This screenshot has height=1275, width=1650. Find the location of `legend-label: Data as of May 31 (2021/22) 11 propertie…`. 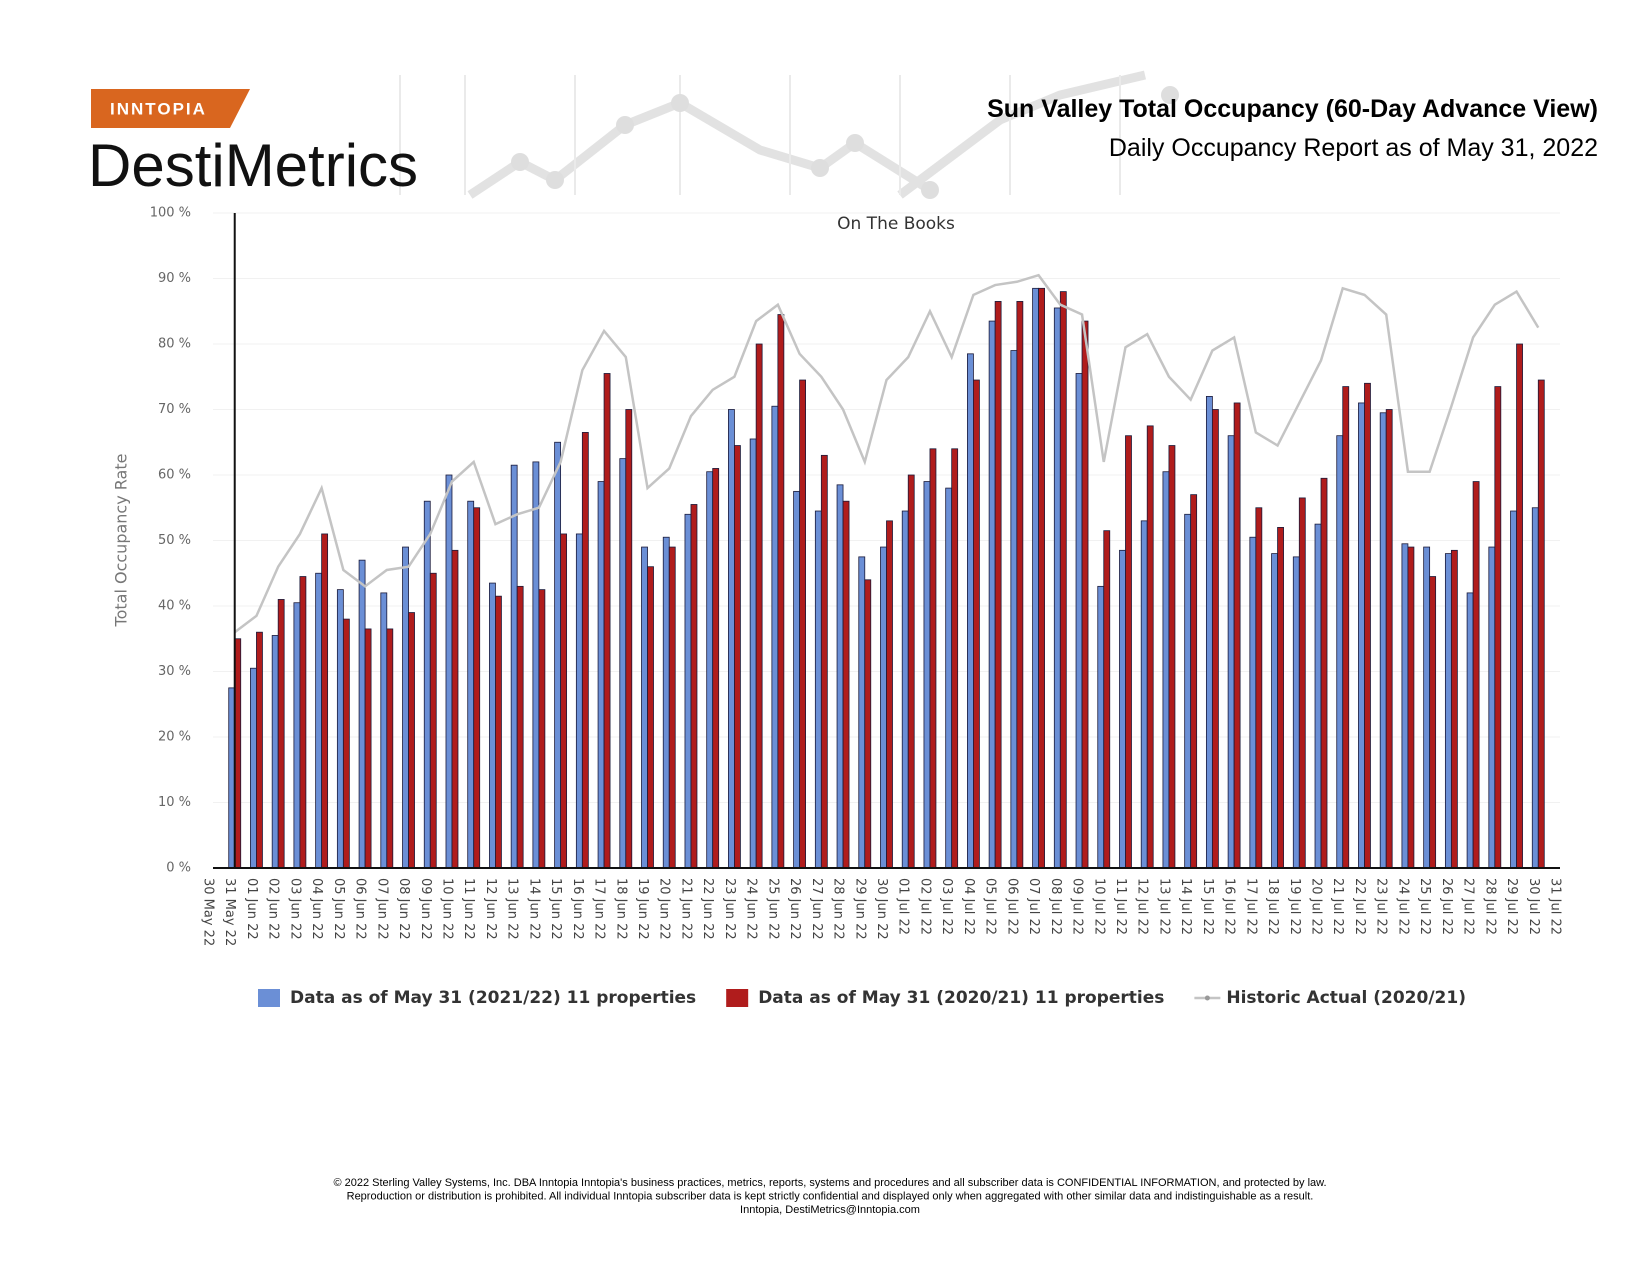

legend-label: Data as of May 31 (2021/22) 11 propertie… is located at coordinates (493, 998).